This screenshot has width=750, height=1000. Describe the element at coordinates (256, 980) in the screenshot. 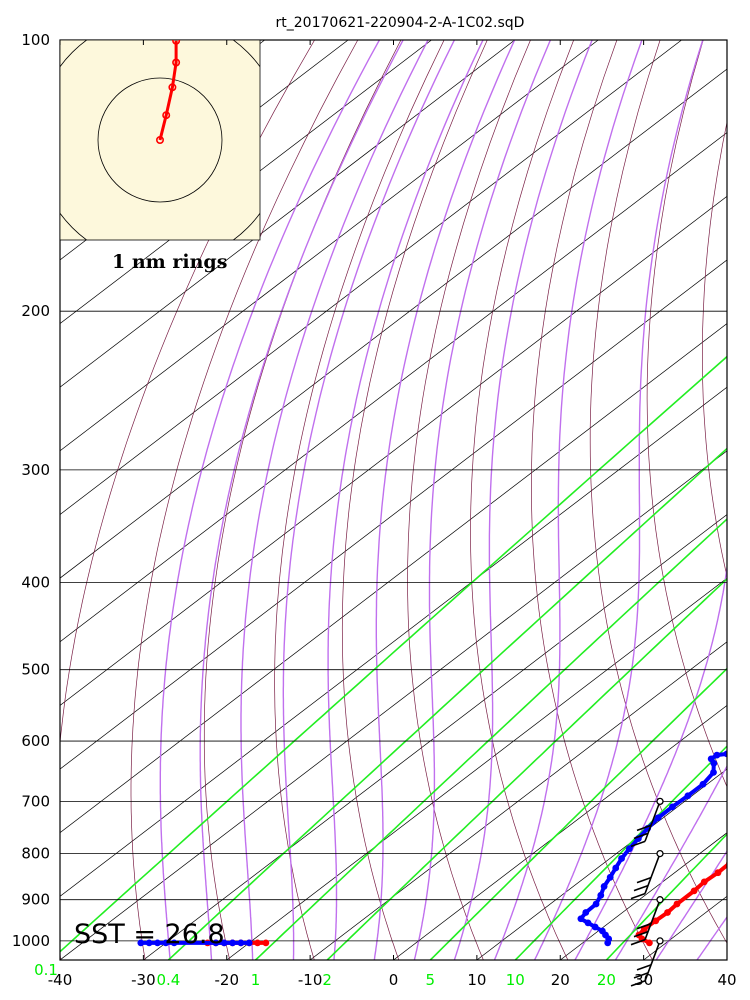

I see `mixing-ratio-label: 1` at that location.